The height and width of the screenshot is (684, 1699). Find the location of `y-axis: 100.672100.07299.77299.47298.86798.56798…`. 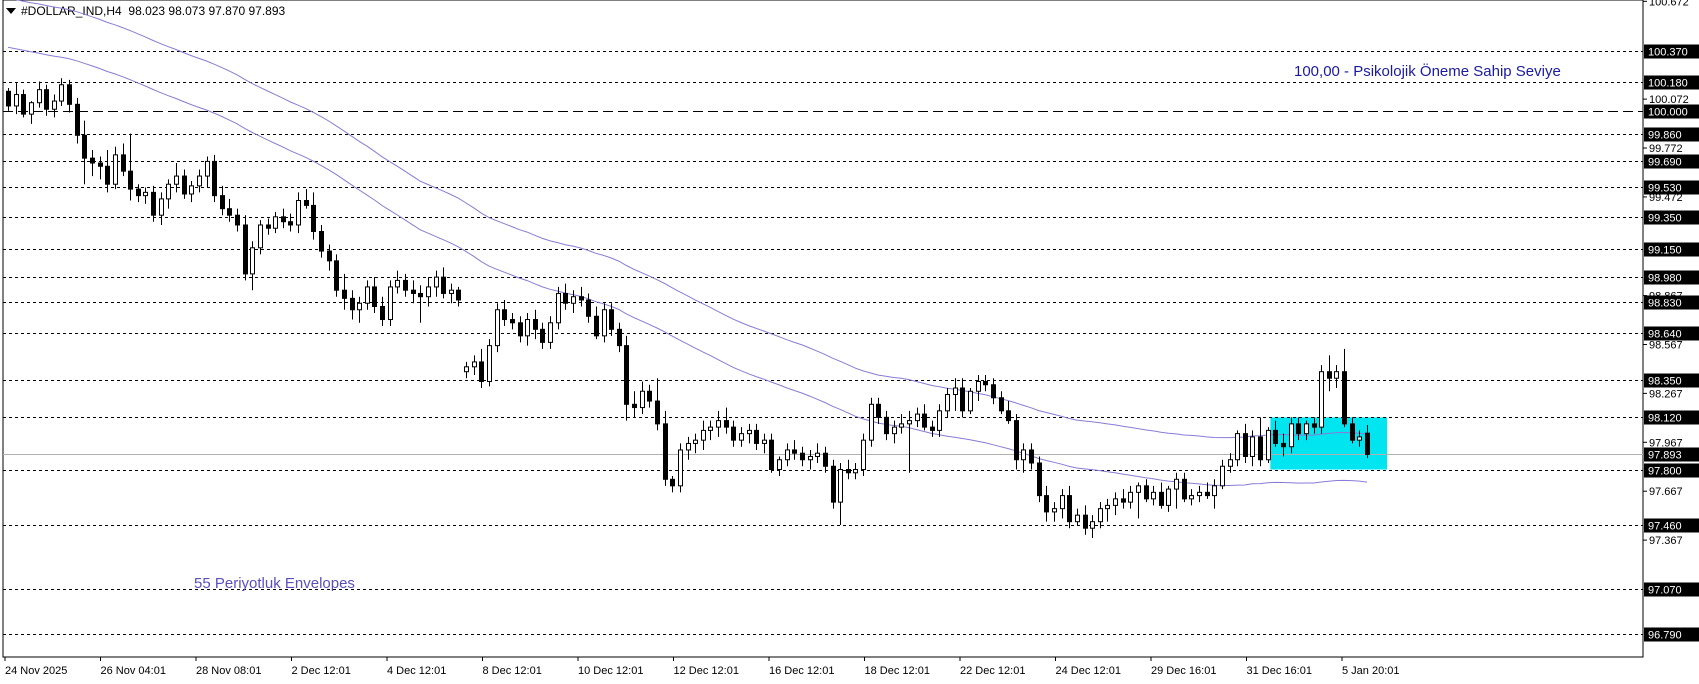

y-axis: 100.672100.07299.77299.47298.86798.56798… is located at coordinates (1666, 273).